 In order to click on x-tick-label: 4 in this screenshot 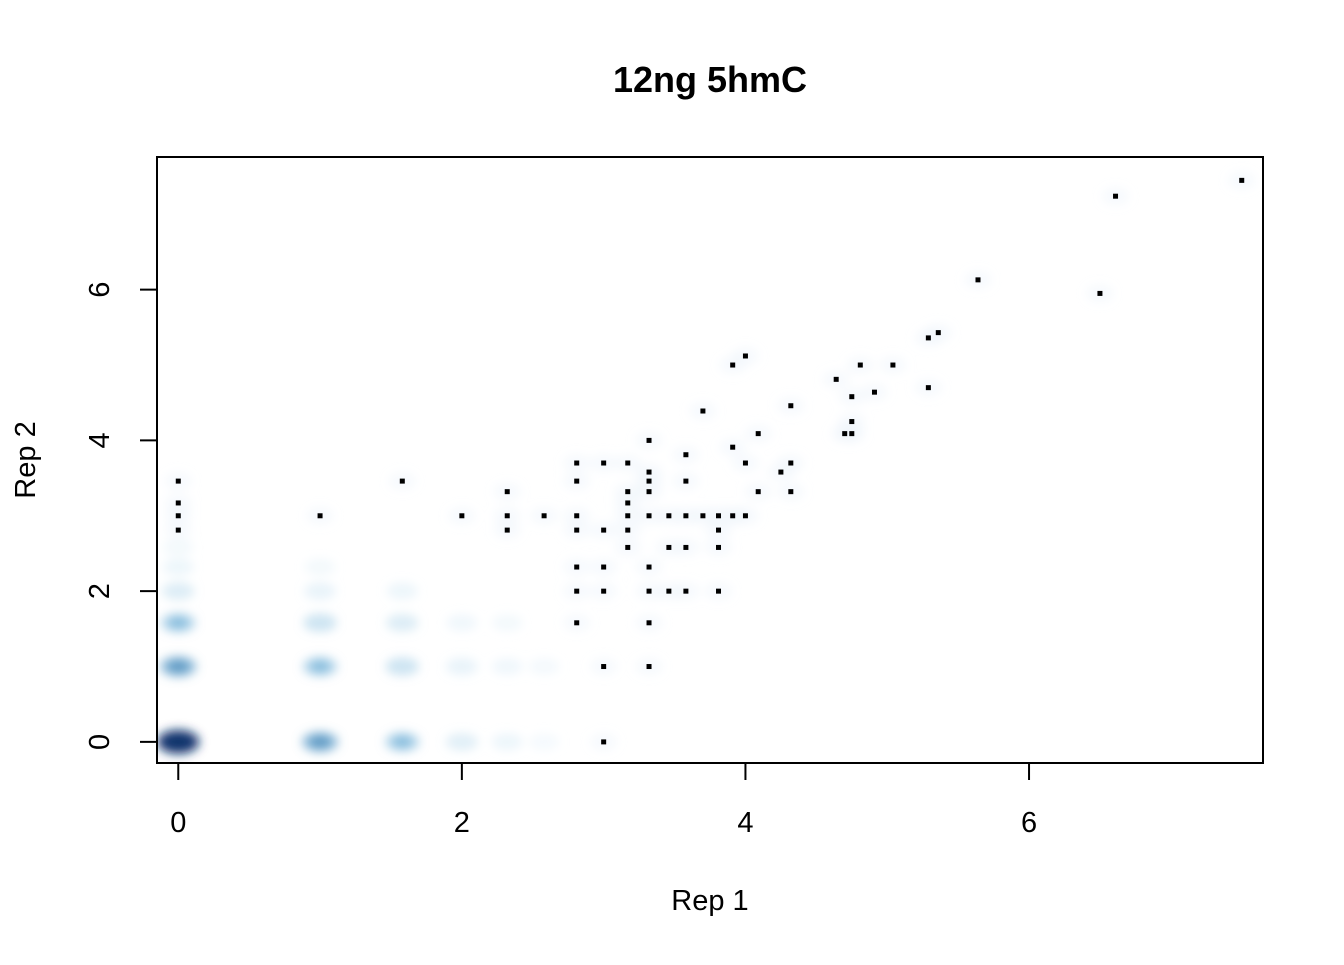, I will do `click(745, 823)`.